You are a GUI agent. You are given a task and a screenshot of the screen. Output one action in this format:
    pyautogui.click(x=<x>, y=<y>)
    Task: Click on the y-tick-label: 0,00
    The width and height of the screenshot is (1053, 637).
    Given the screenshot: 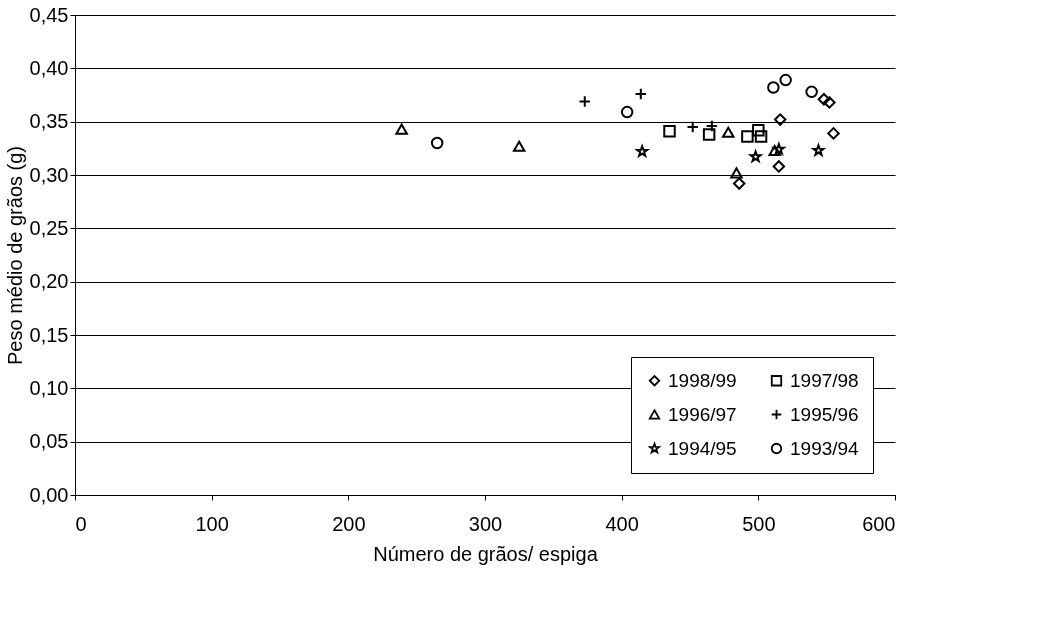 What is the action you would take?
    pyautogui.click(x=49, y=494)
    